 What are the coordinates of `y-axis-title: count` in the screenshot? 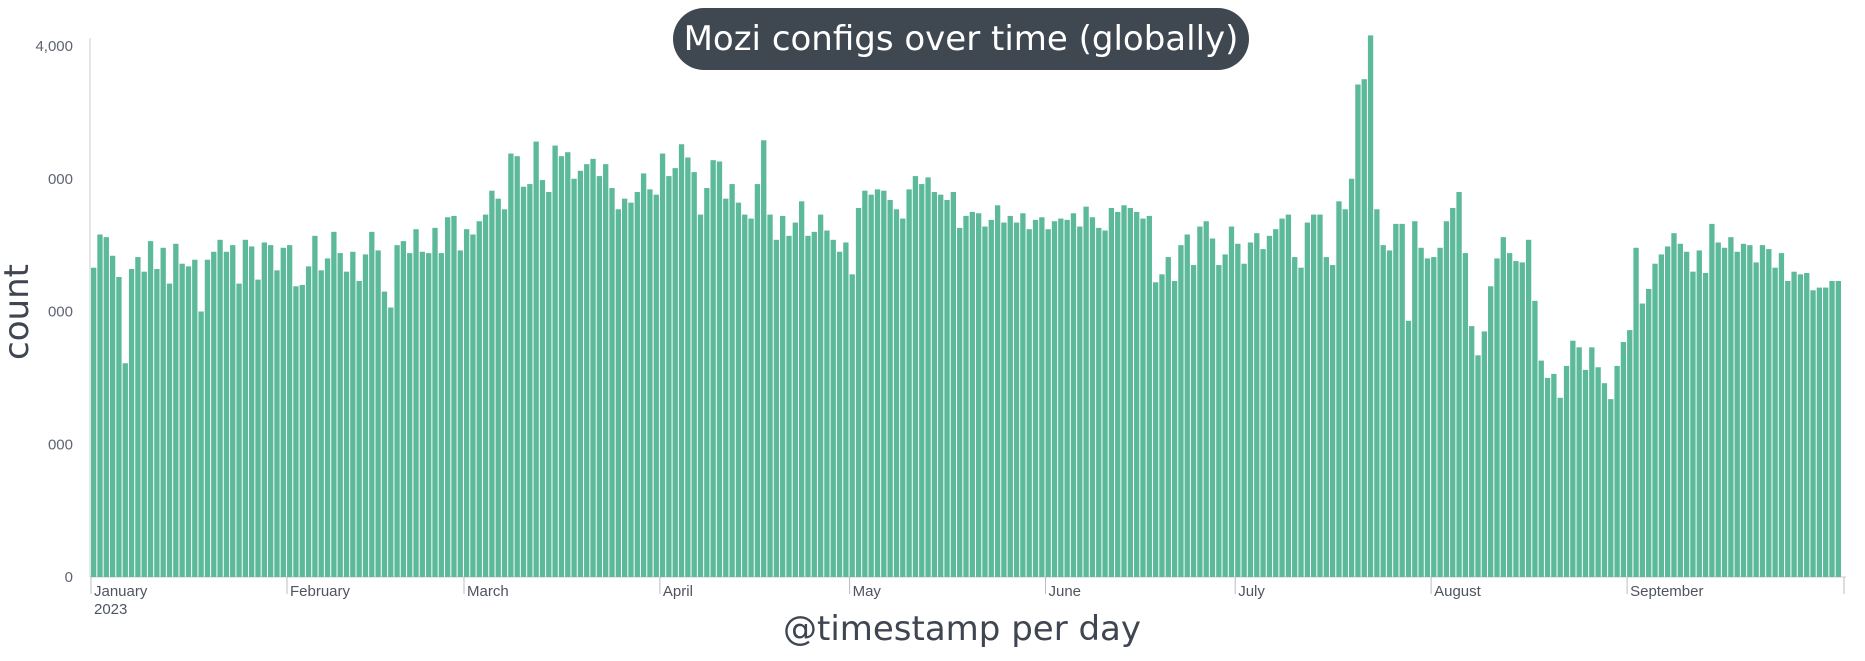 It's located at (18, 312).